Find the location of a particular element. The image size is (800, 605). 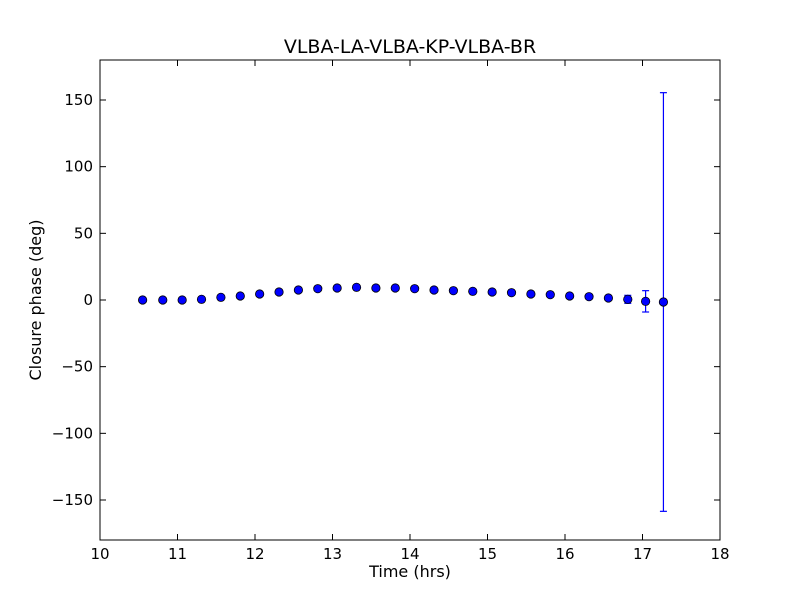

x-tick-label: 17 is located at coordinates (642, 554).